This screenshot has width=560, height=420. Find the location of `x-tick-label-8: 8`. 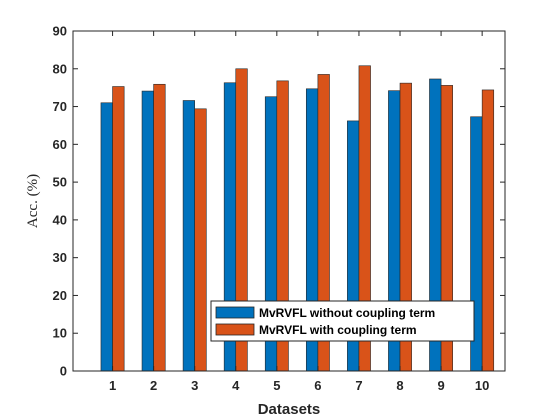

x-tick-label-8: 8 is located at coordinates (399, 385).